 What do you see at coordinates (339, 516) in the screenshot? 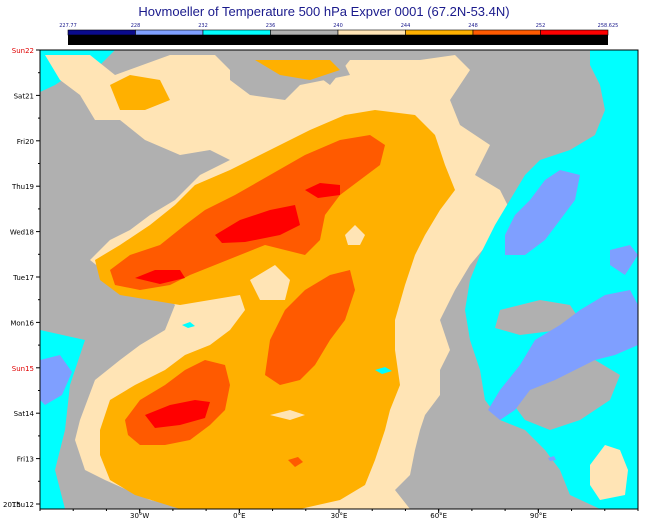
I see `x-tick-label: 30°E` at bounding box center [339, 516].